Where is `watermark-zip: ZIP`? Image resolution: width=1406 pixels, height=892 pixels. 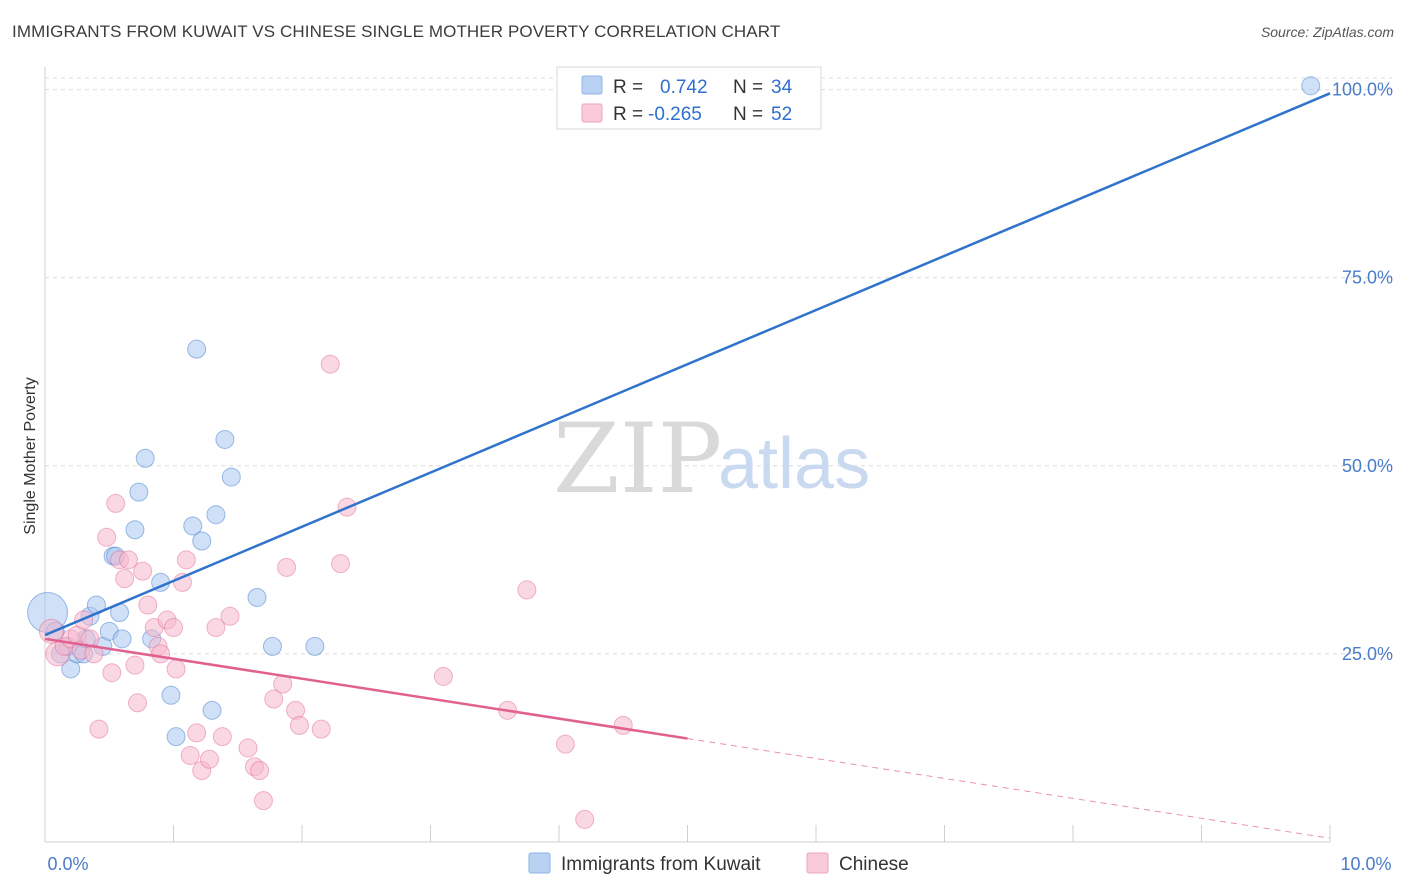
watermark-zip: ZIP is located at coordinates (637, 459).